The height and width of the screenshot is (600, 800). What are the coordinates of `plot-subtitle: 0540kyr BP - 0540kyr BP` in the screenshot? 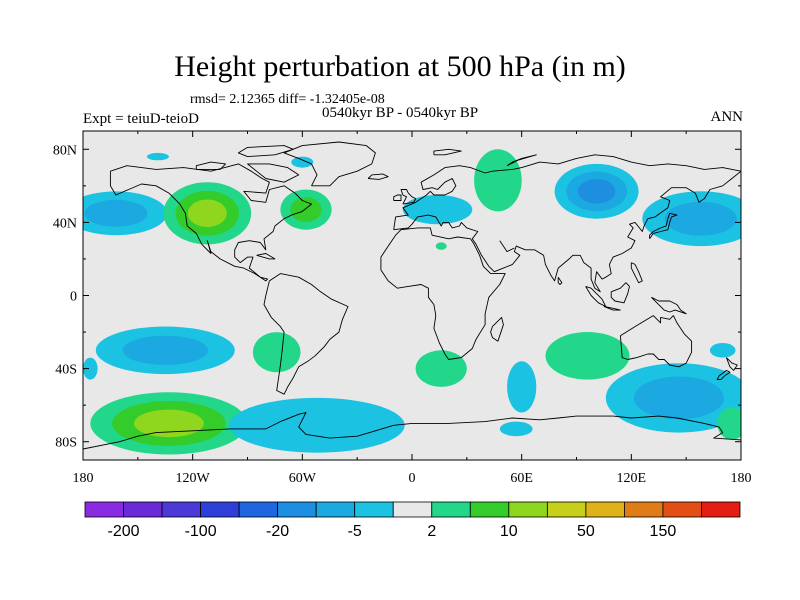 It's located at (400, 113).